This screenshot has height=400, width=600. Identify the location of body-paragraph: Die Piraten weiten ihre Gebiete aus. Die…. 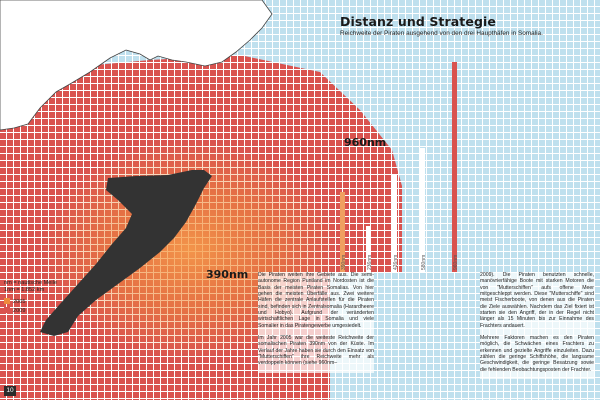
(316, 300).